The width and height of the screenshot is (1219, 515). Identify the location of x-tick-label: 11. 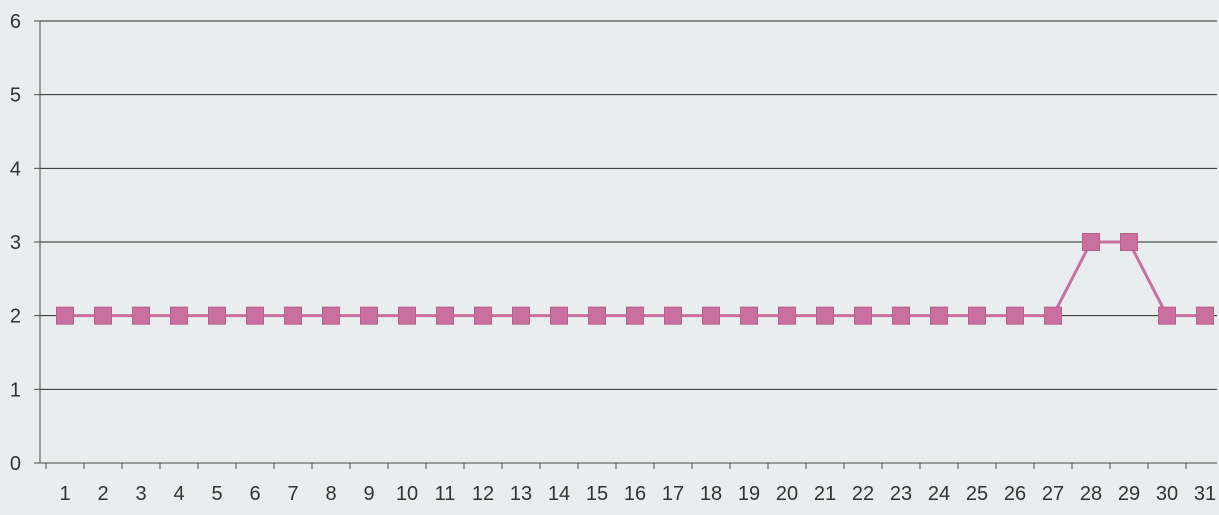
(445, 494).